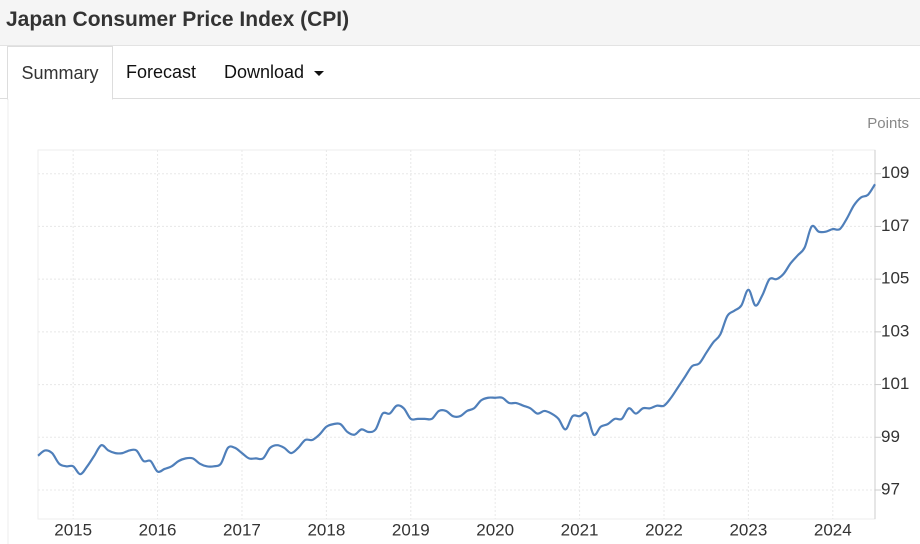  Describe the element at coordinates (178, 19) in the screenshot. I see `page-title: Japan Consumer Price Index (CPI)` at that location.